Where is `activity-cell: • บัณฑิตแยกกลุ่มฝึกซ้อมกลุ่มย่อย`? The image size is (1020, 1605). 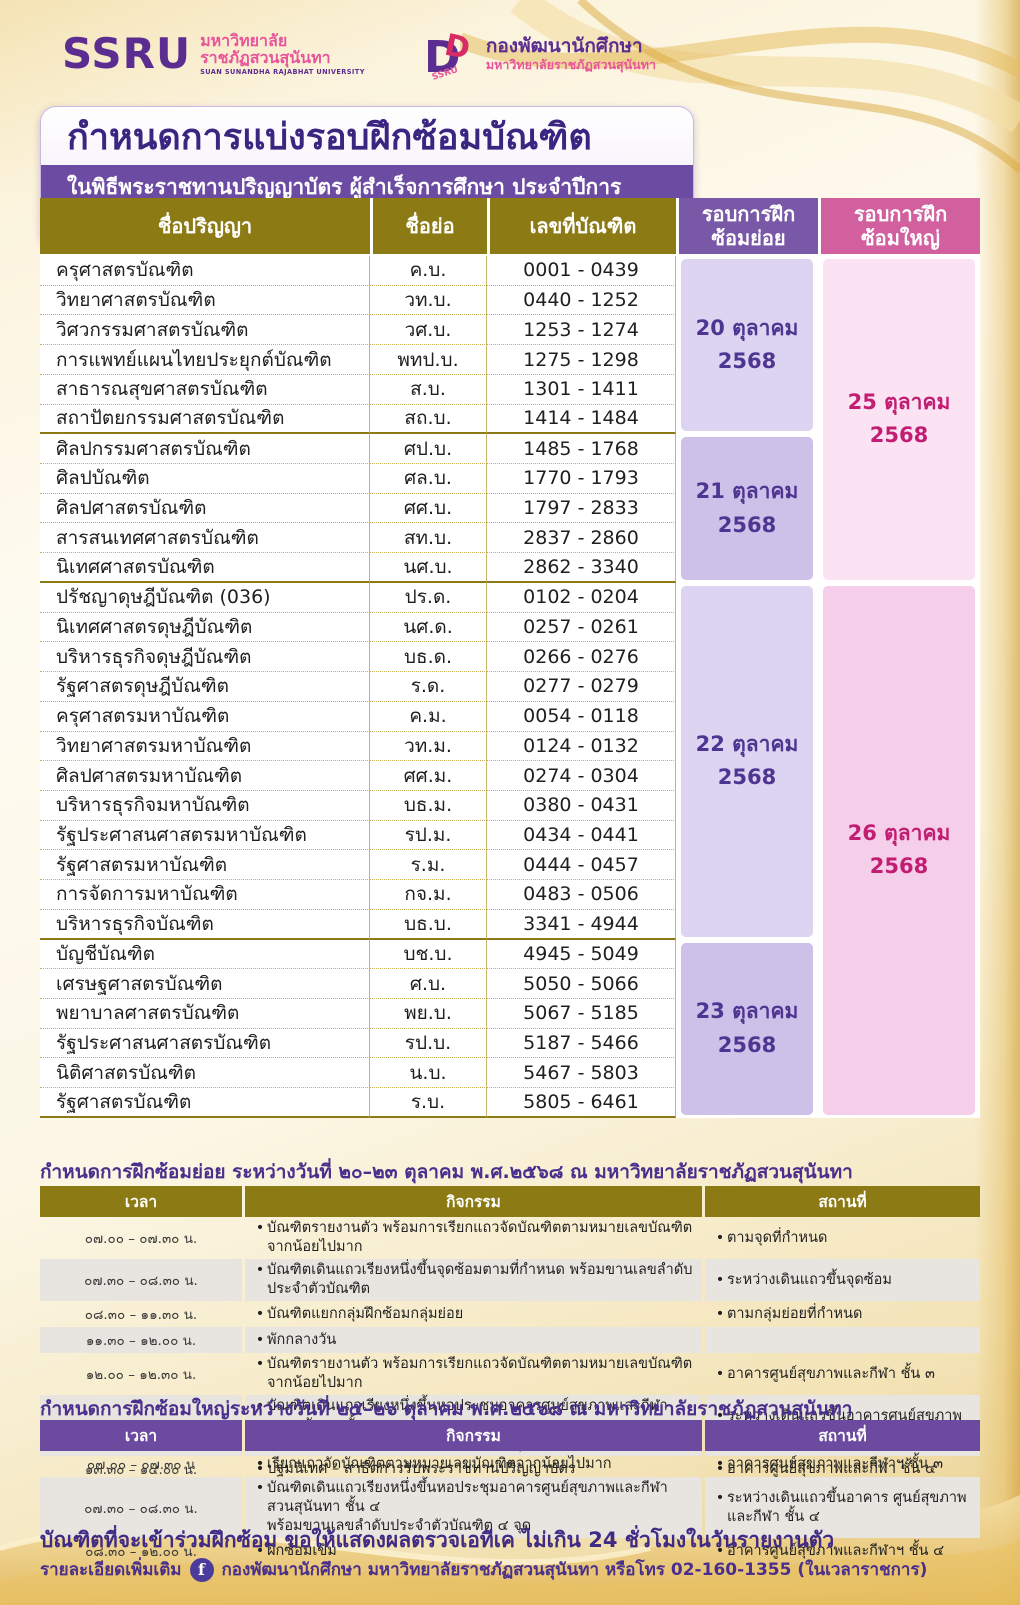 activity-cell: • บัณฑิตแยกกลุ่มฝึกซ้อมกลุ่มย่อย is located at coordinates (473, 1314).